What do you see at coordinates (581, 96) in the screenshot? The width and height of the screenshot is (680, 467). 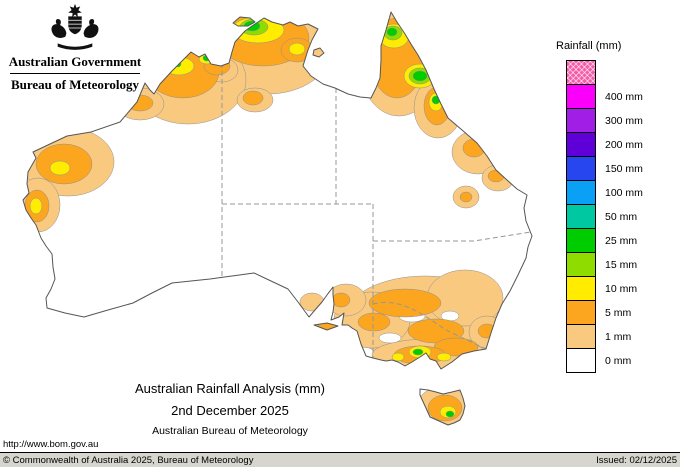 I see `legend-swatch-400mm` at bounding box center [581, 96].